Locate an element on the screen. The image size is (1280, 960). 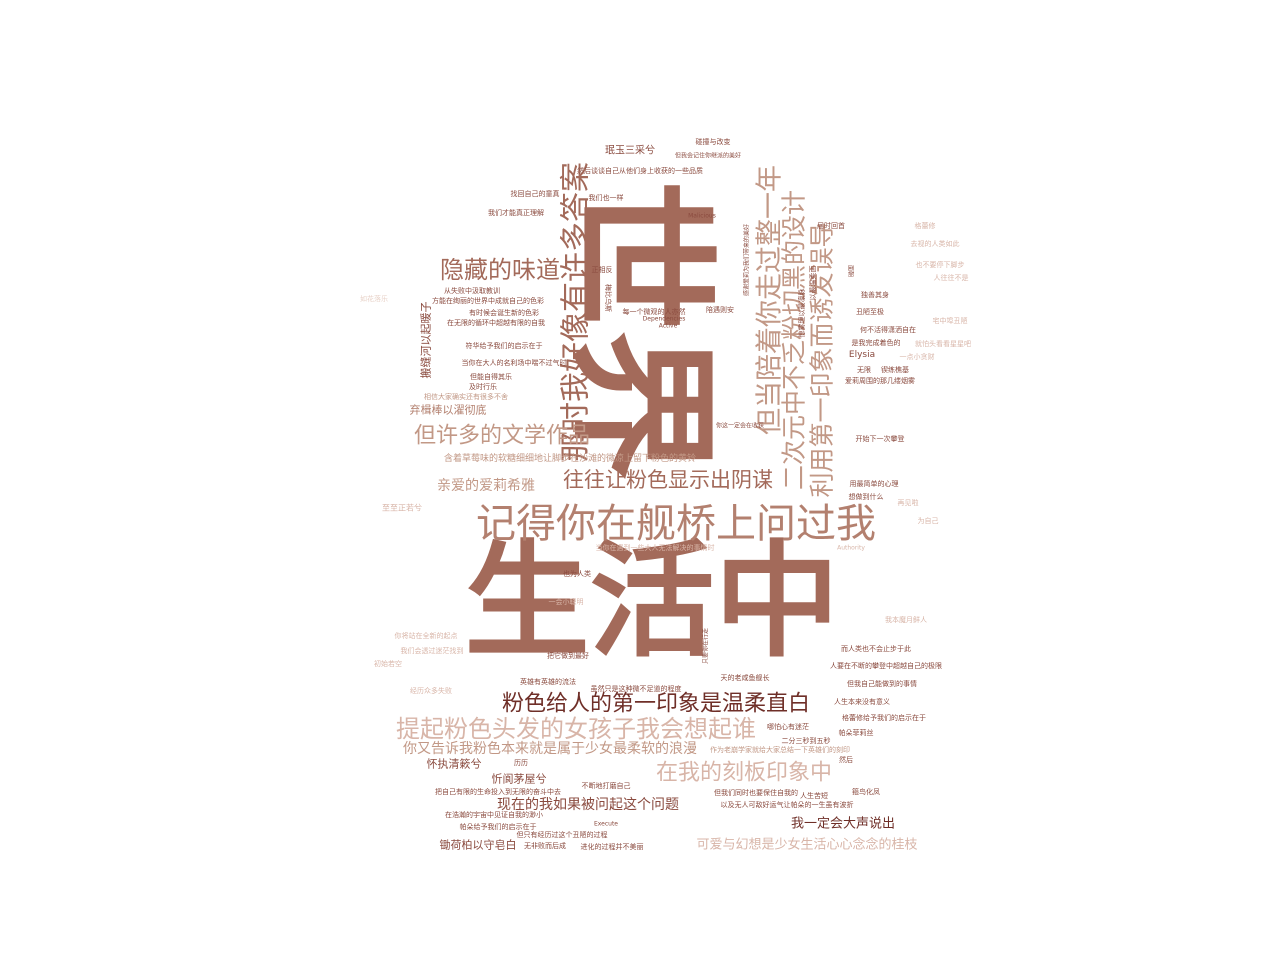
word: 锄荷柏以守皂白 is located at coordinates (478, 845).